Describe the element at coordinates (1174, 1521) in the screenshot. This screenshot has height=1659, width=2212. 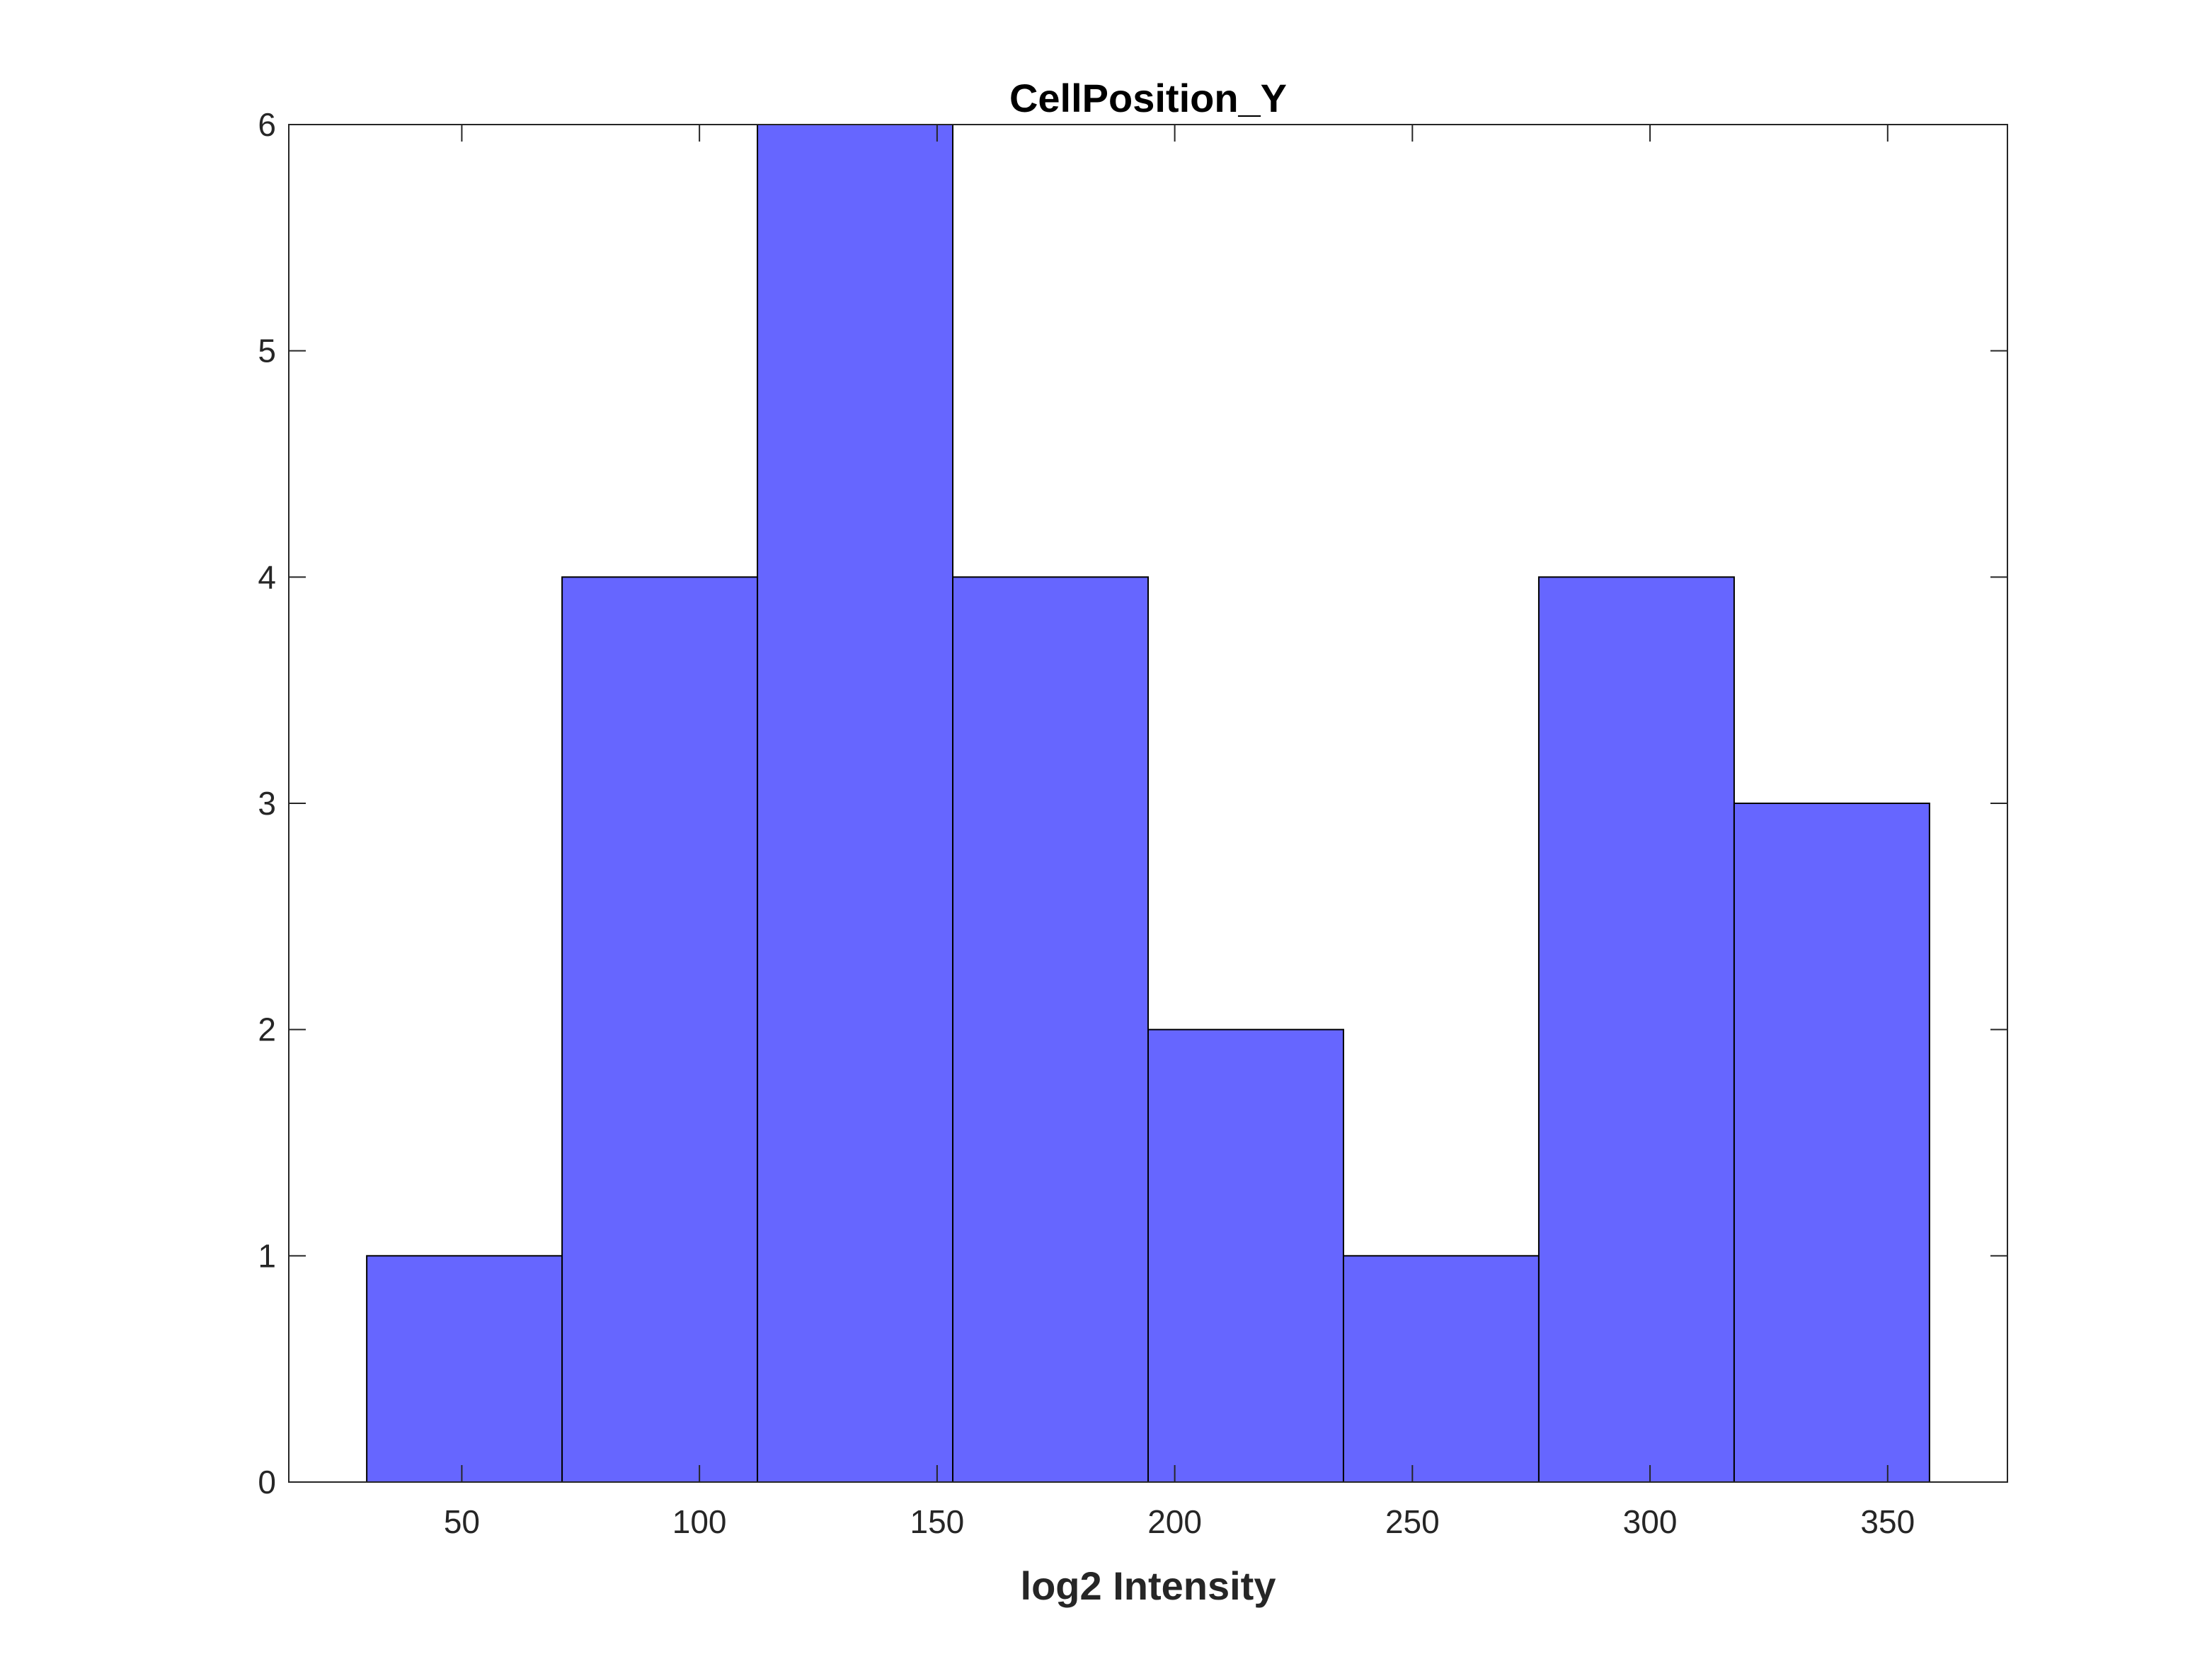
I see `x-tick-label: 200` at that location.